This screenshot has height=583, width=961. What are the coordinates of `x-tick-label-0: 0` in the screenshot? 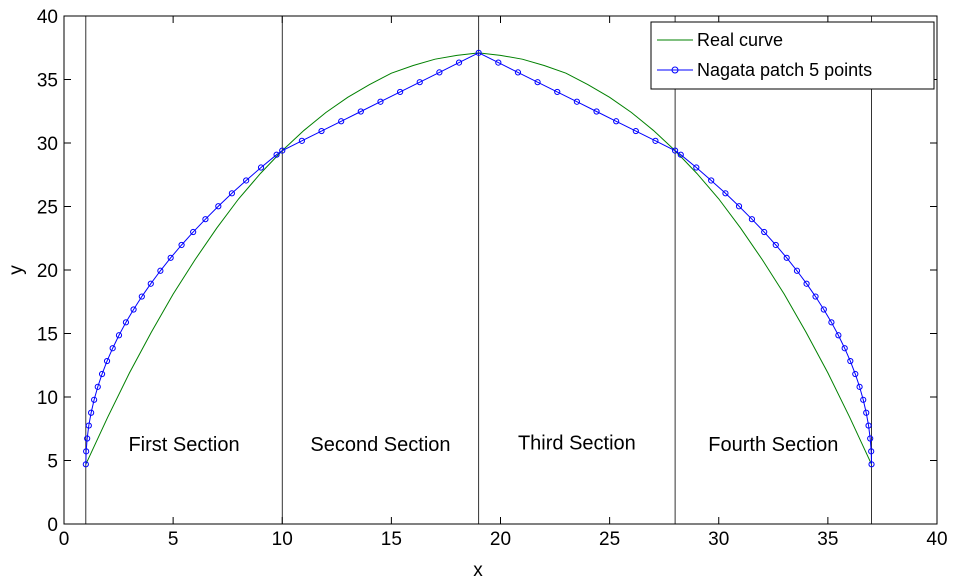 It's located at (64, 539).